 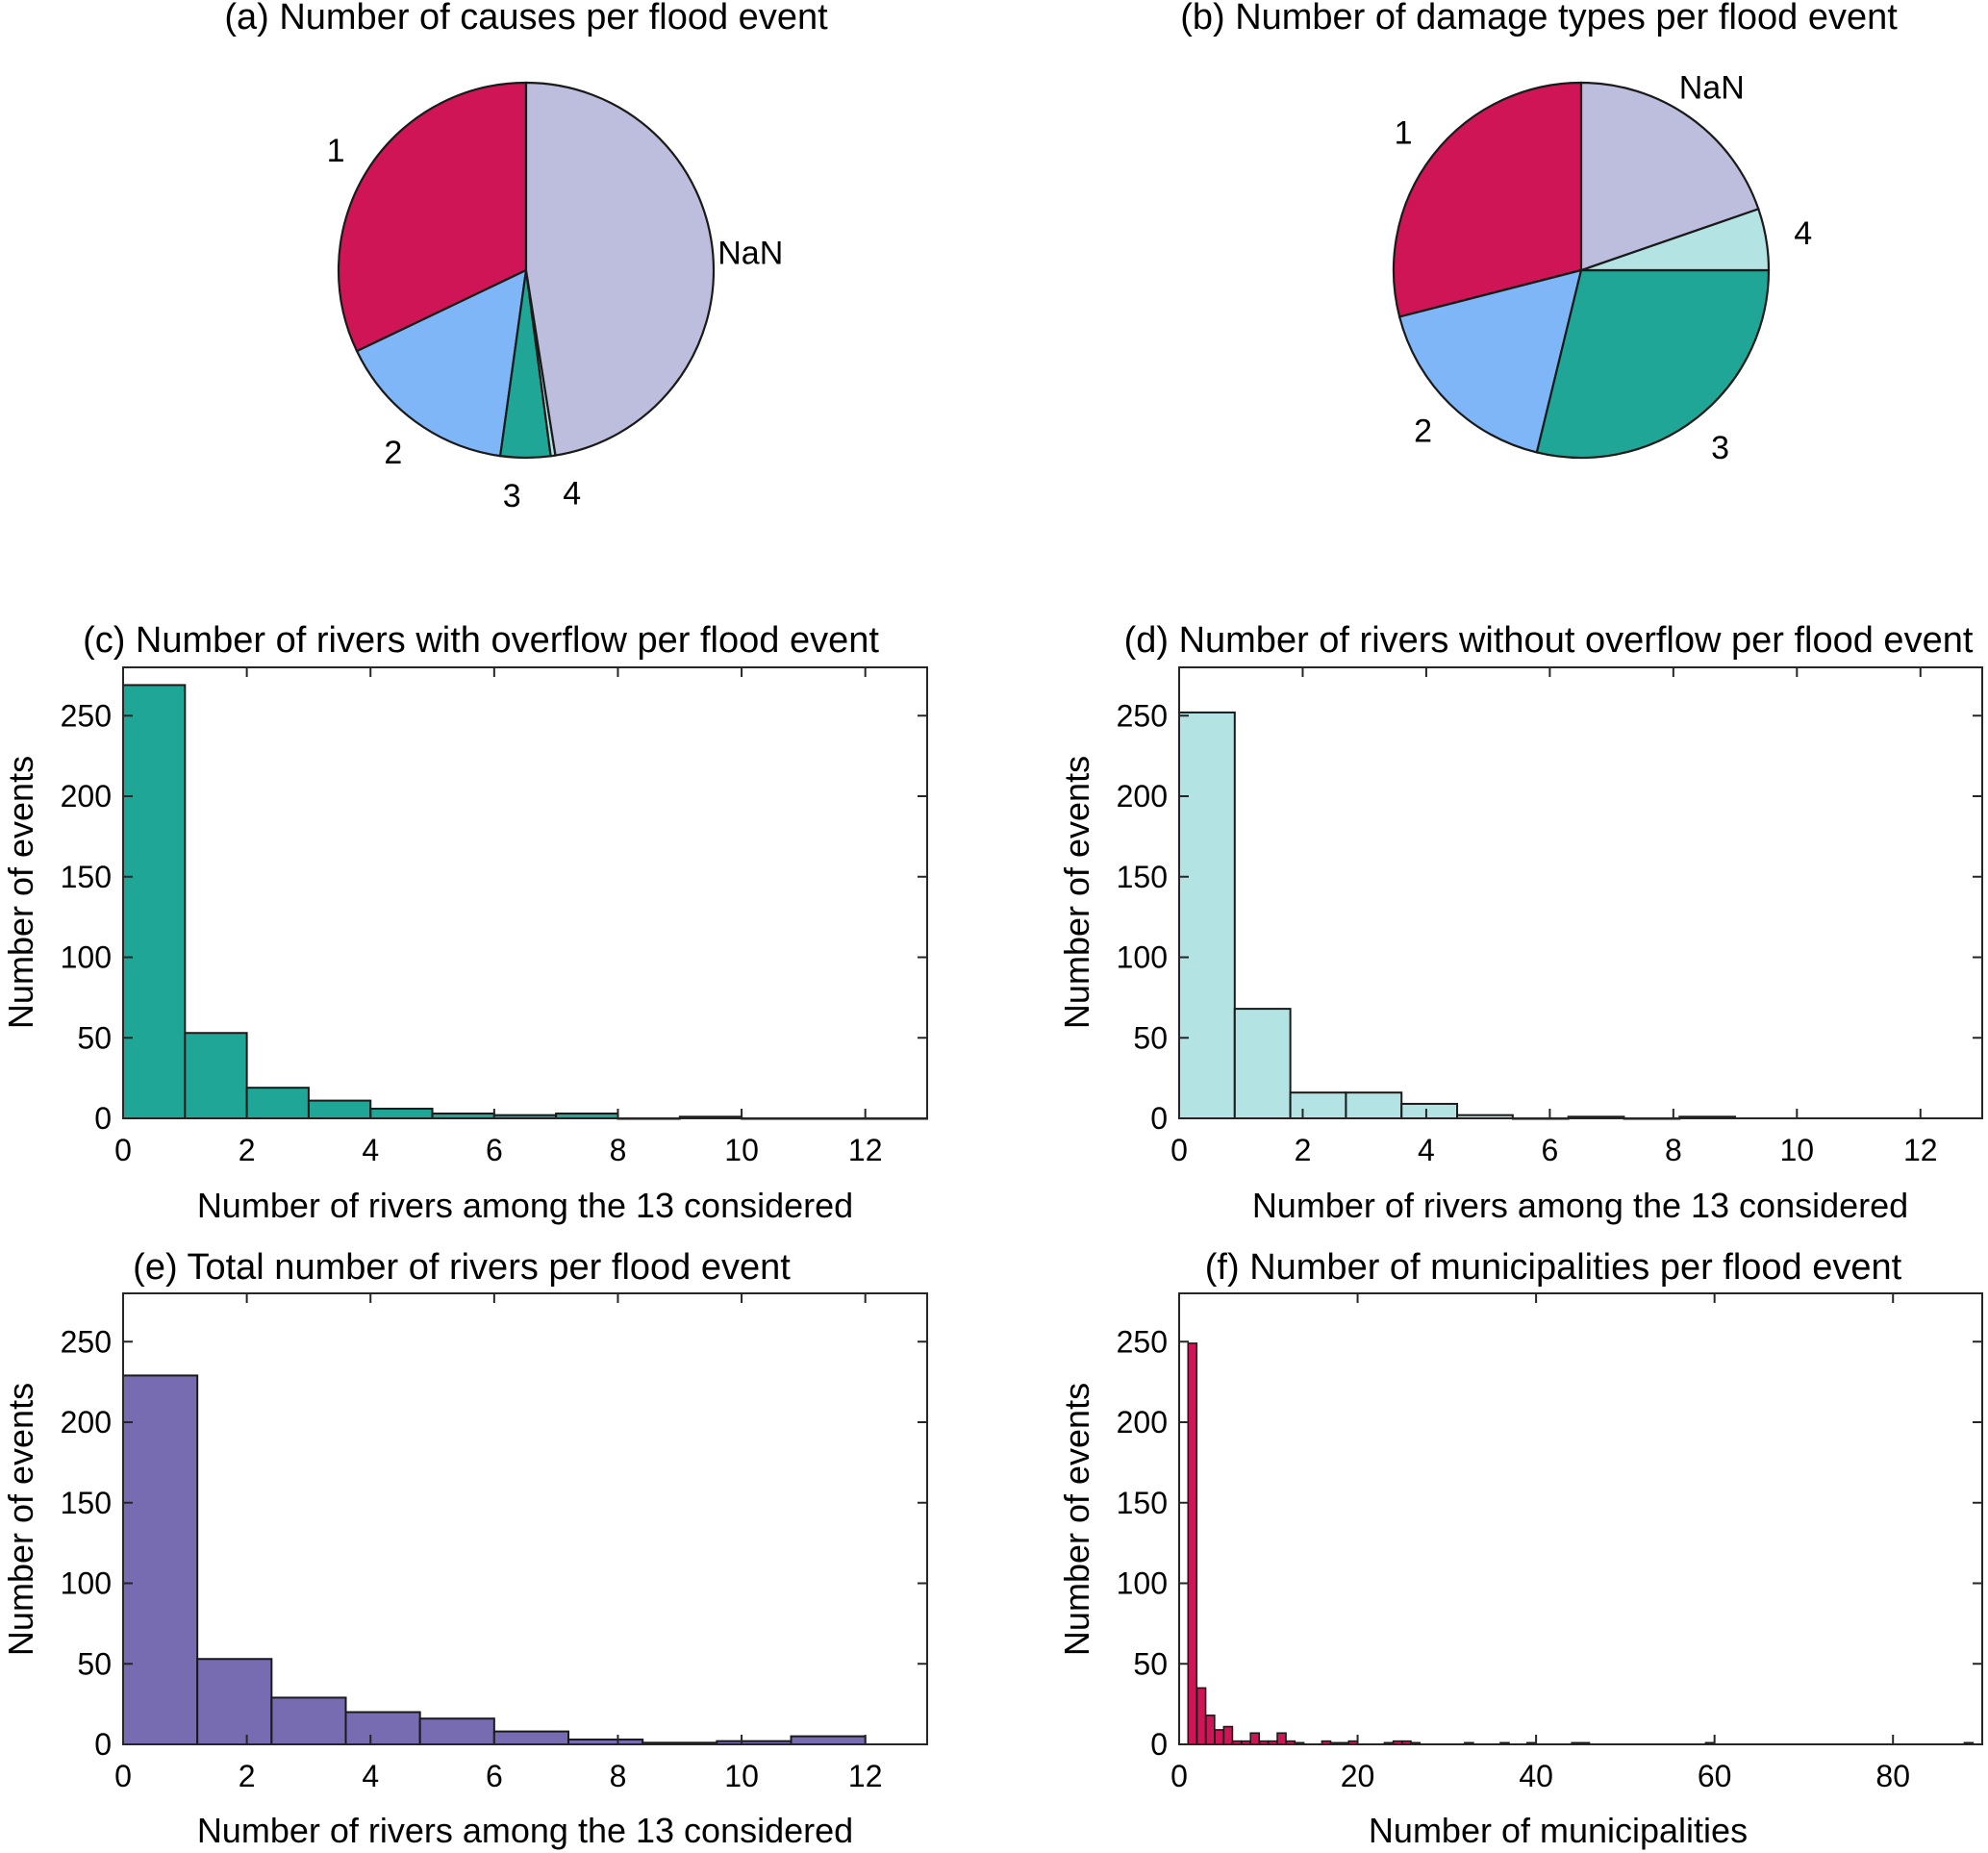 I want to click on hist-f-ylabel: Number of events, so click(x=1076, y=1519).